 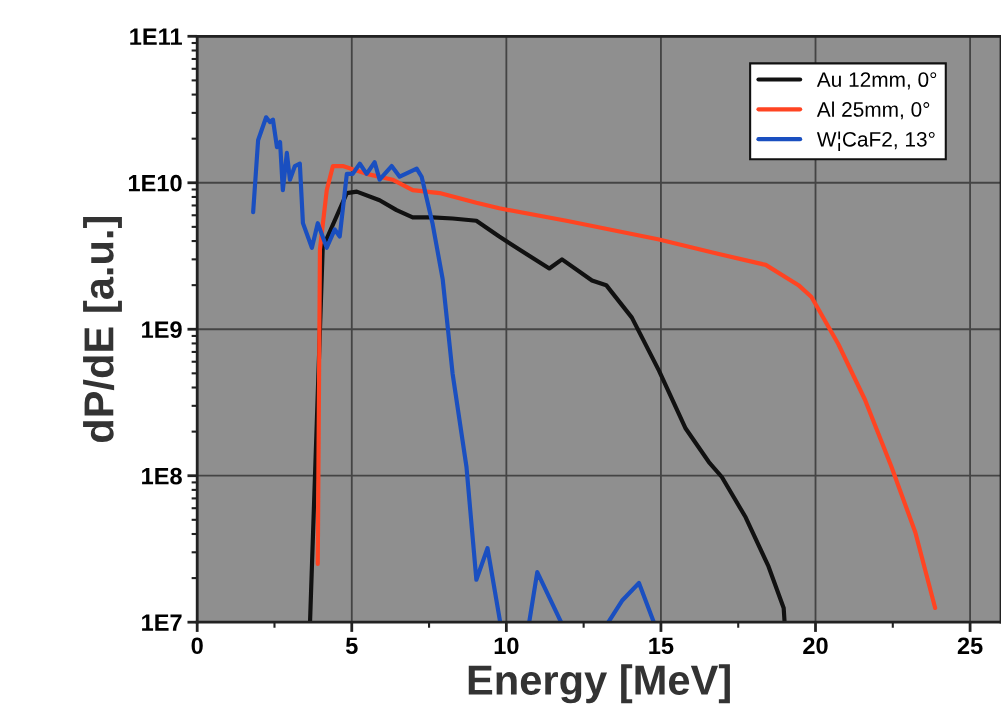 What do you see at coordinates (197, 646) in the screenshot?
I see `x-tick-label: 0` at bounding box center [197, 646].